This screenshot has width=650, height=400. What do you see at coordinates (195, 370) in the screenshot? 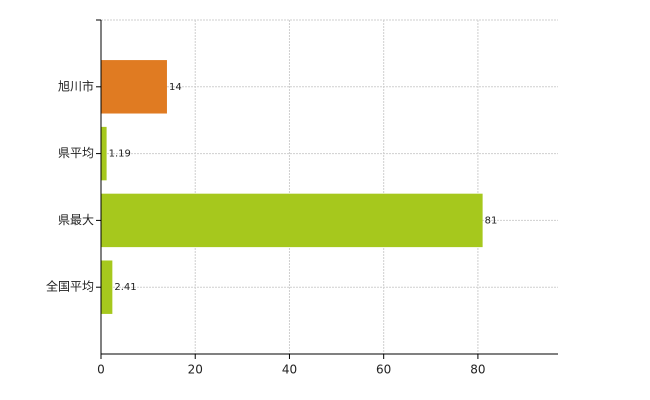
I see `x-tick-label: 20` at bounding box center [195, 370].